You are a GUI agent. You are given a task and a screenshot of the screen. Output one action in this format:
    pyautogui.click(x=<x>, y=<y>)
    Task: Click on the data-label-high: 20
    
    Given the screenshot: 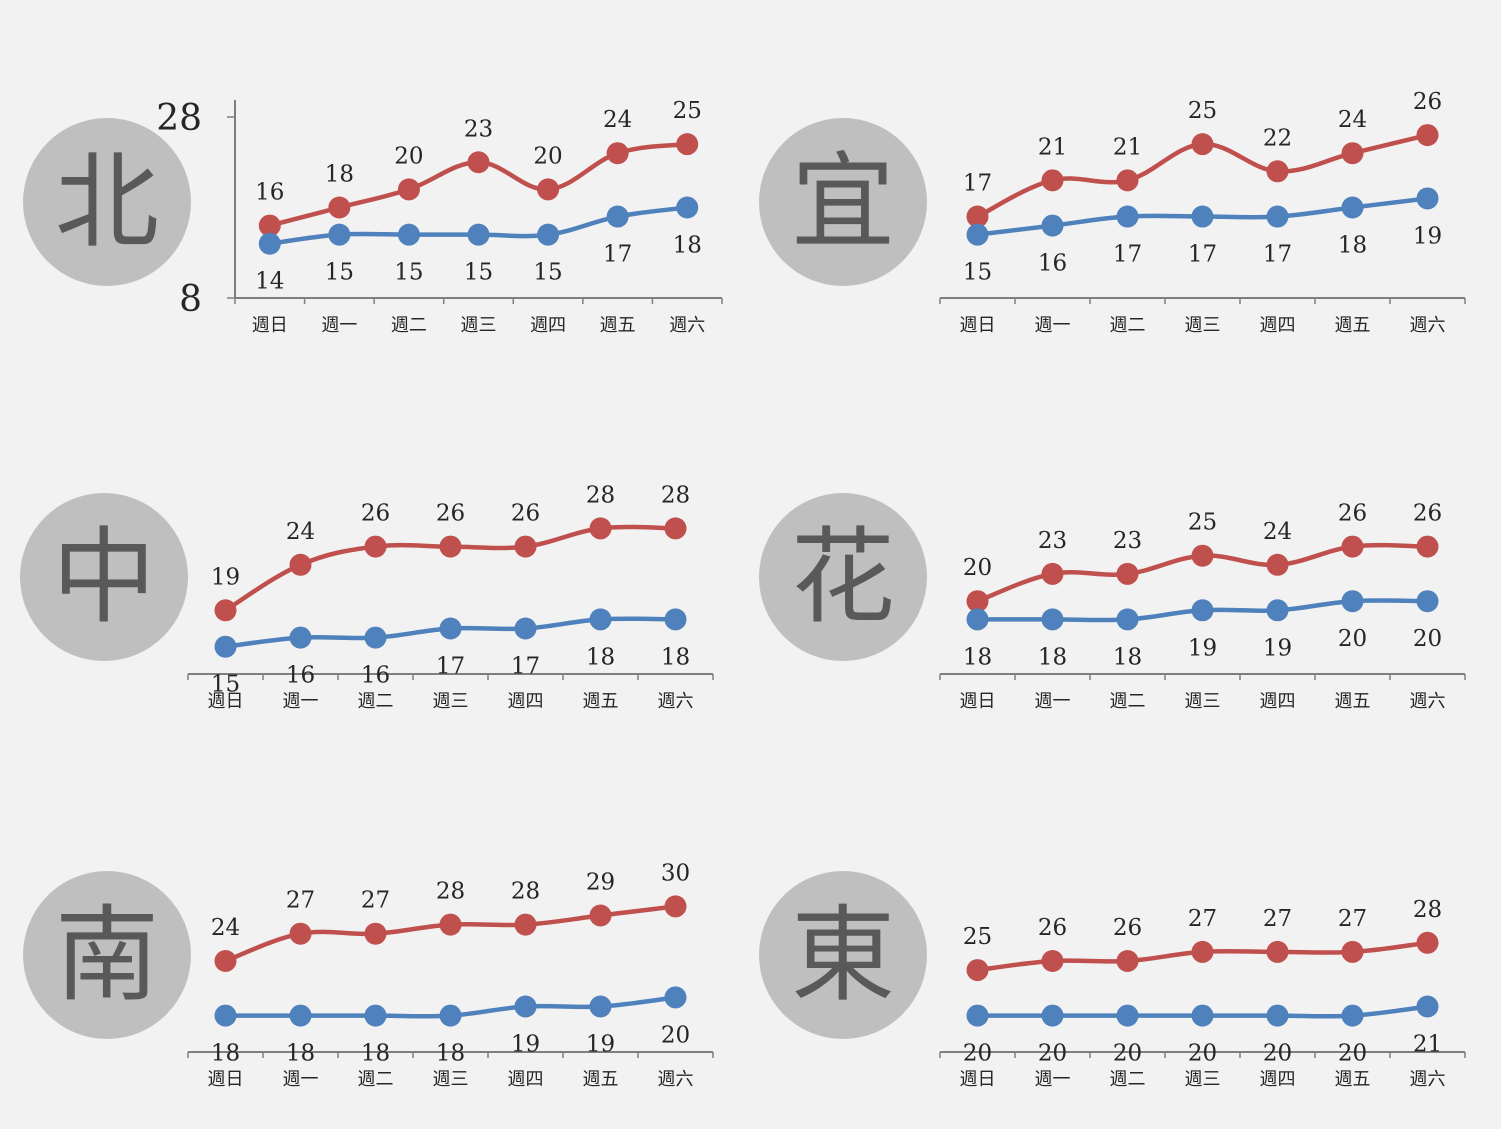 What is the action you would take?
    pyautogui.click(x=547, y=156)
    